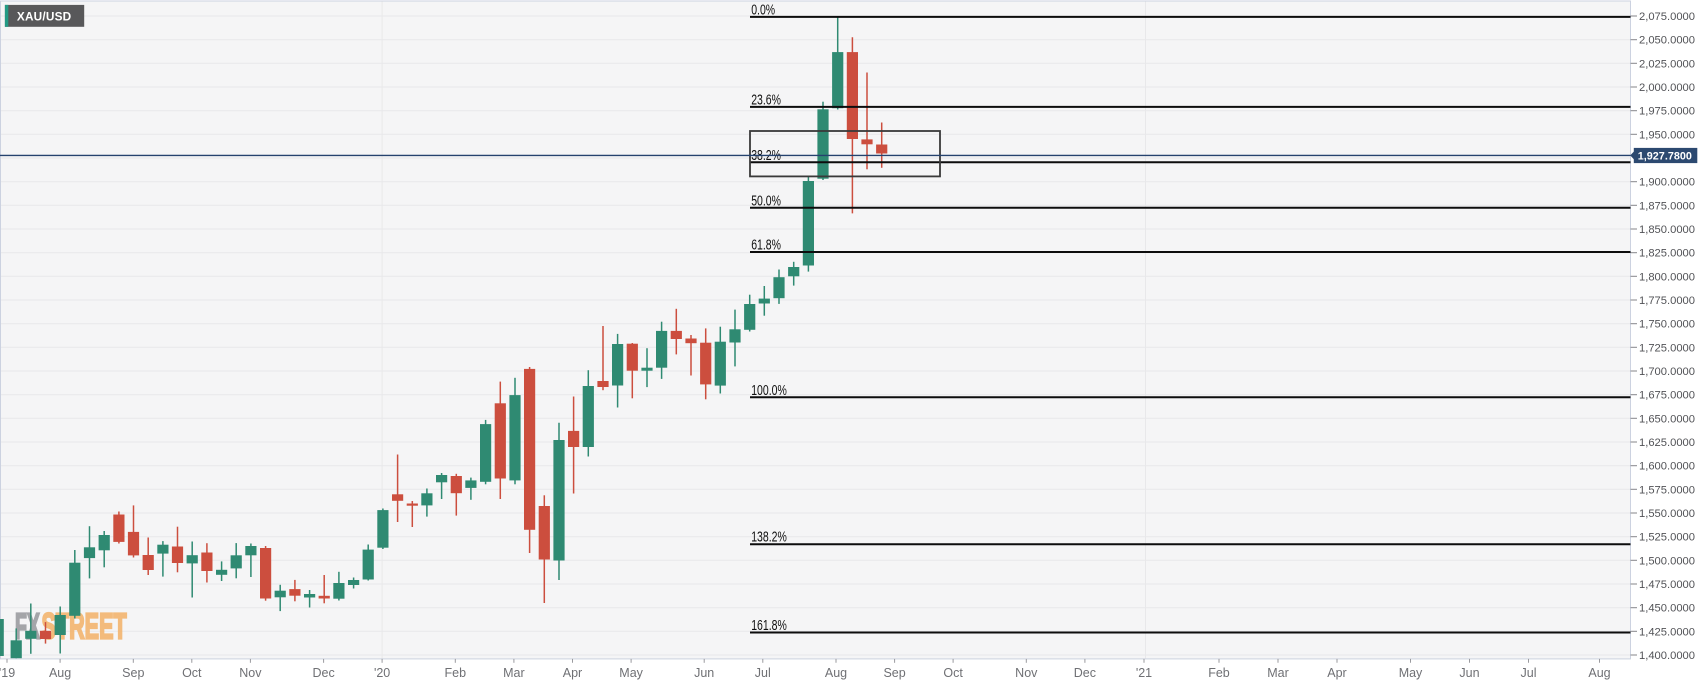 This screenshot has height=690, width=1707. I want to click on svg-text: 1,725.0000, so click(1667, 348).